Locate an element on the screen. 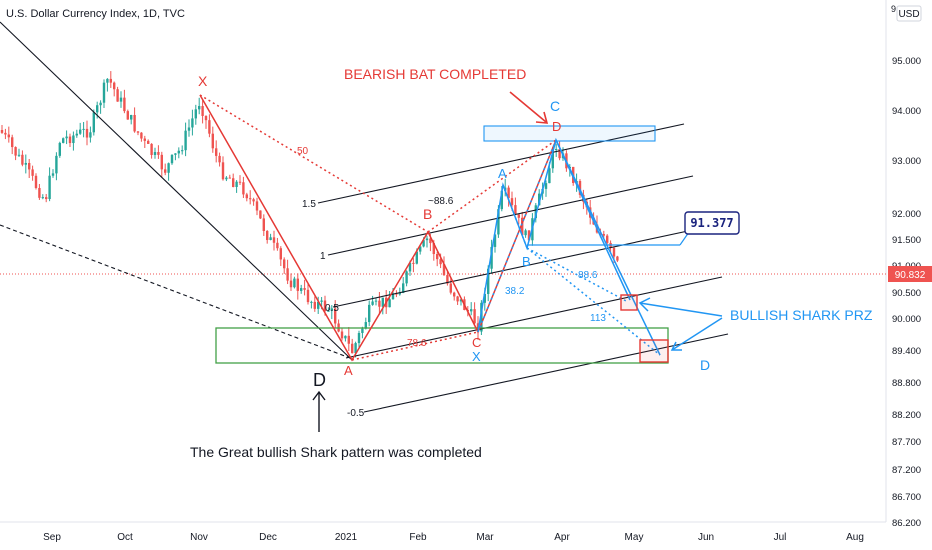 The width and height of the screenshot is (932, 550). shark-ab-line is located at coordinates (515, 216).